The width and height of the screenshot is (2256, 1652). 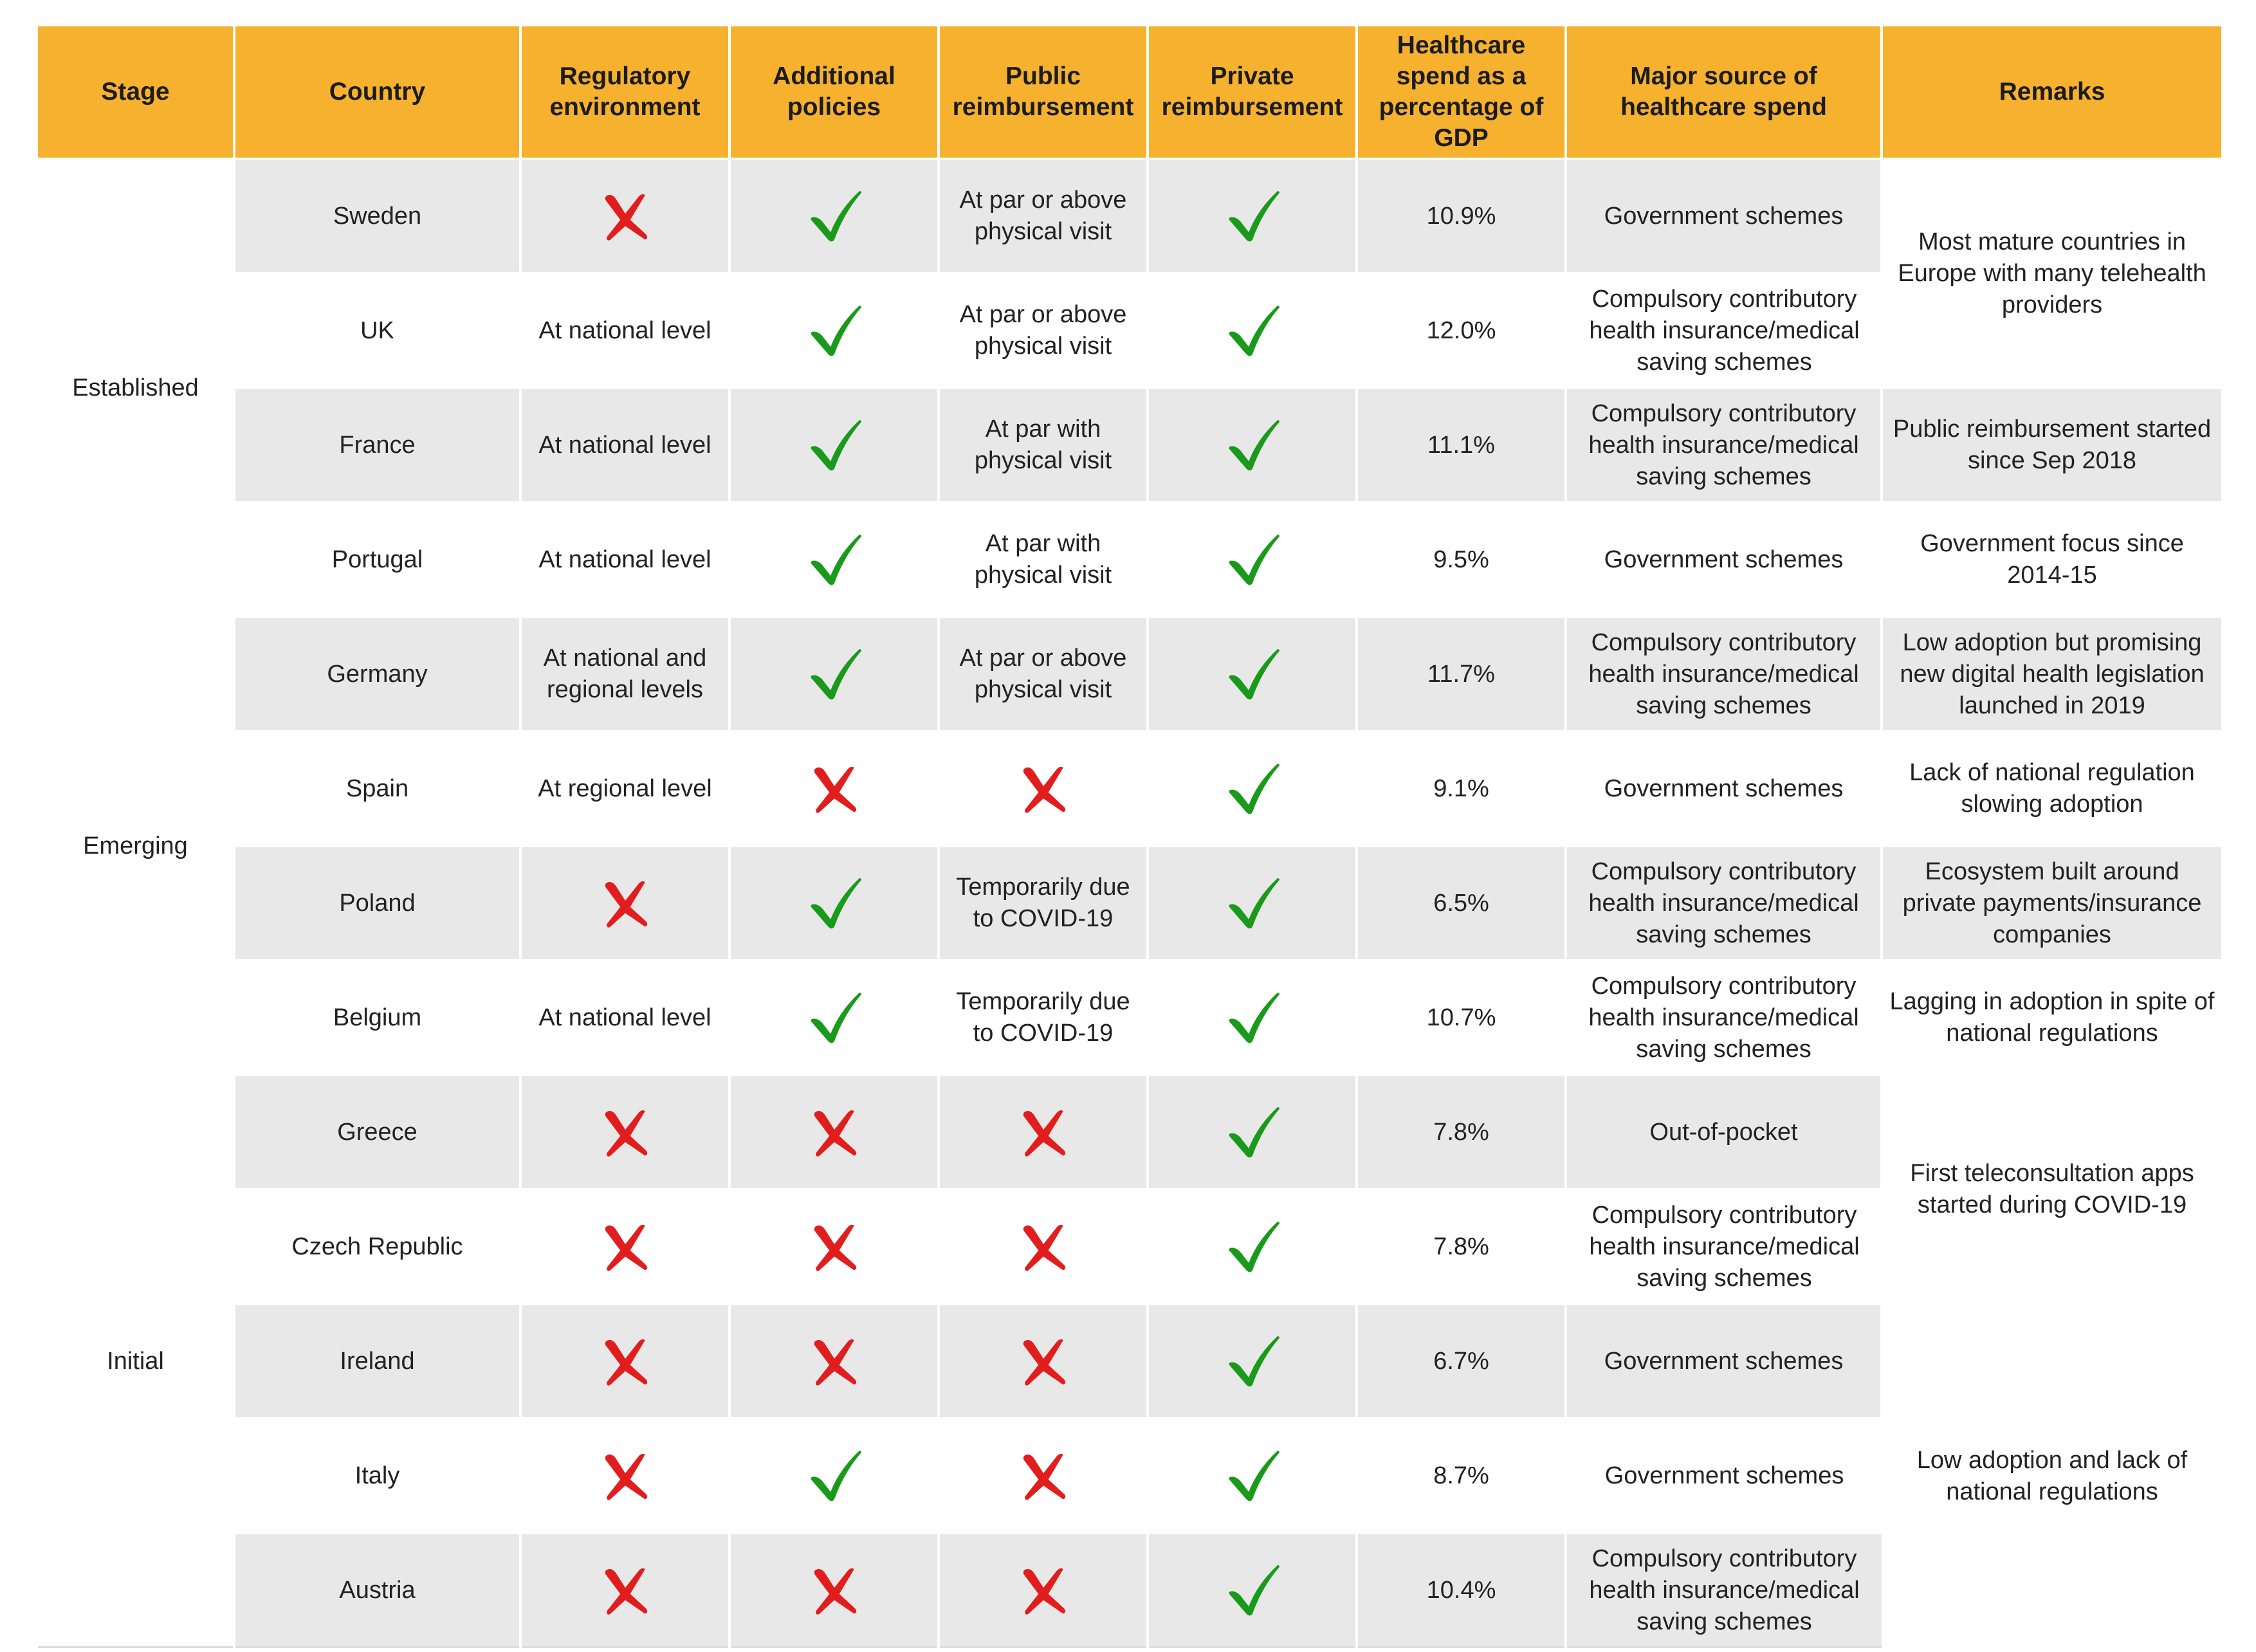 I want to click on regulatory-cell: At national and regional levels, so click(x=625, y=674).